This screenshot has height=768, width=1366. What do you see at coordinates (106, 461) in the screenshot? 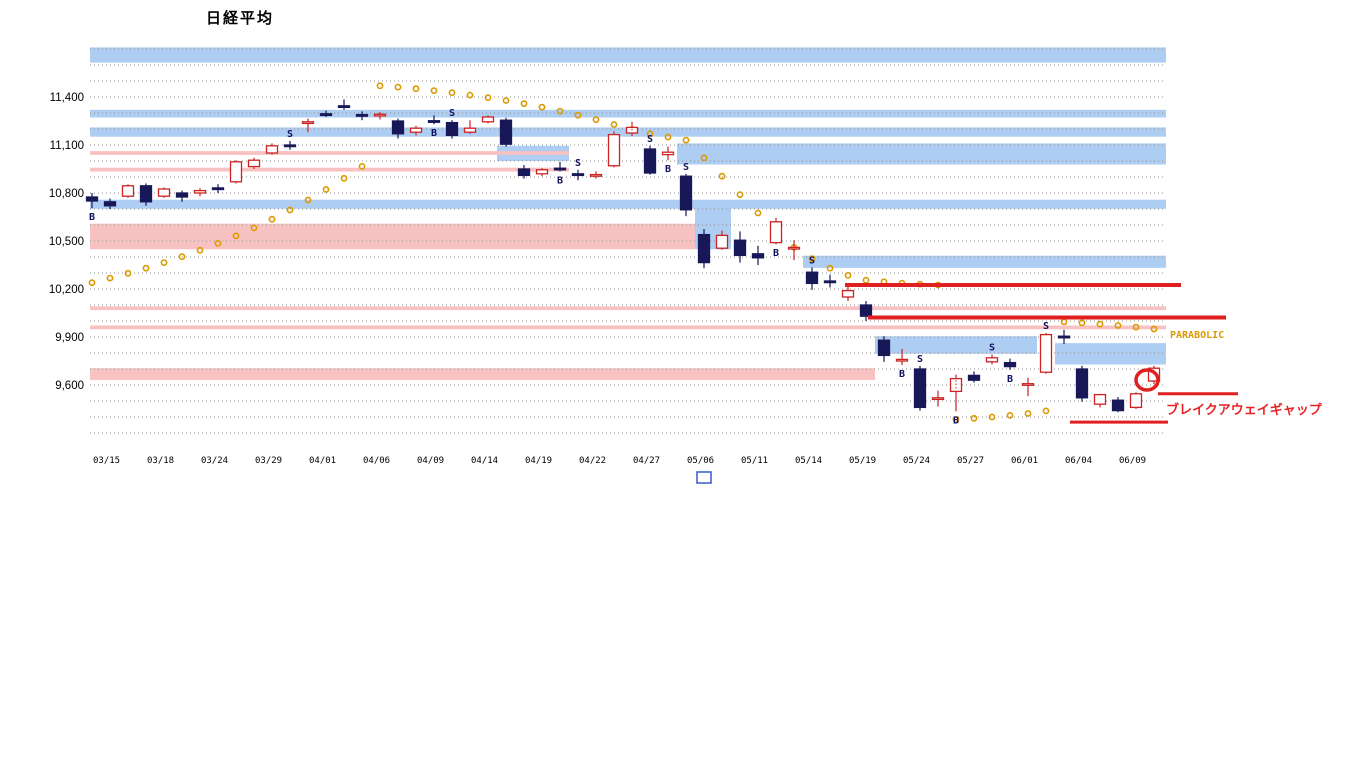
I see `x-tick-label: 03/15` at bounding box center [106, 461].